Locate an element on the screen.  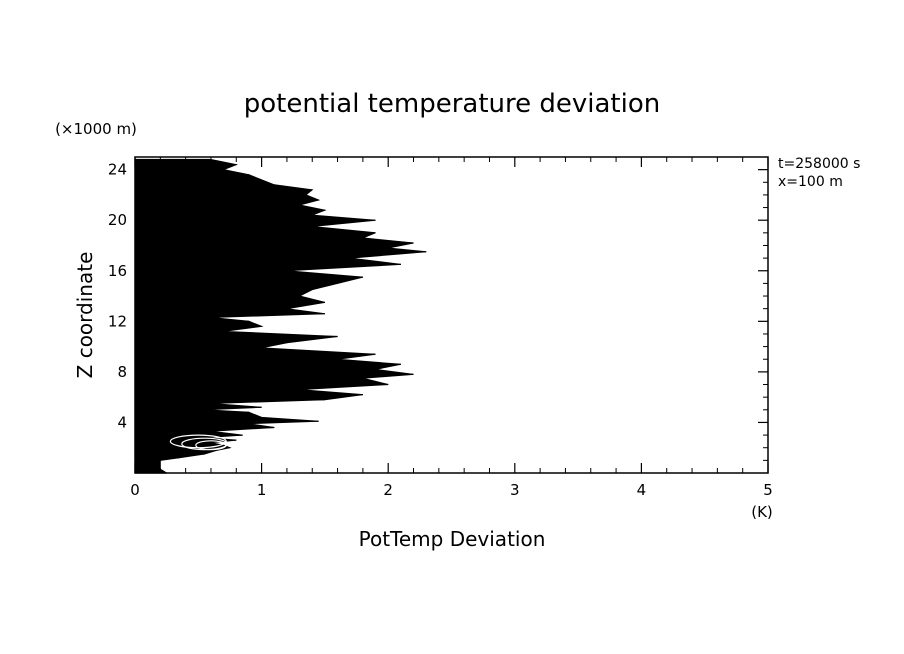
x-tick-label: 4 is located at coordinates (642, 490).